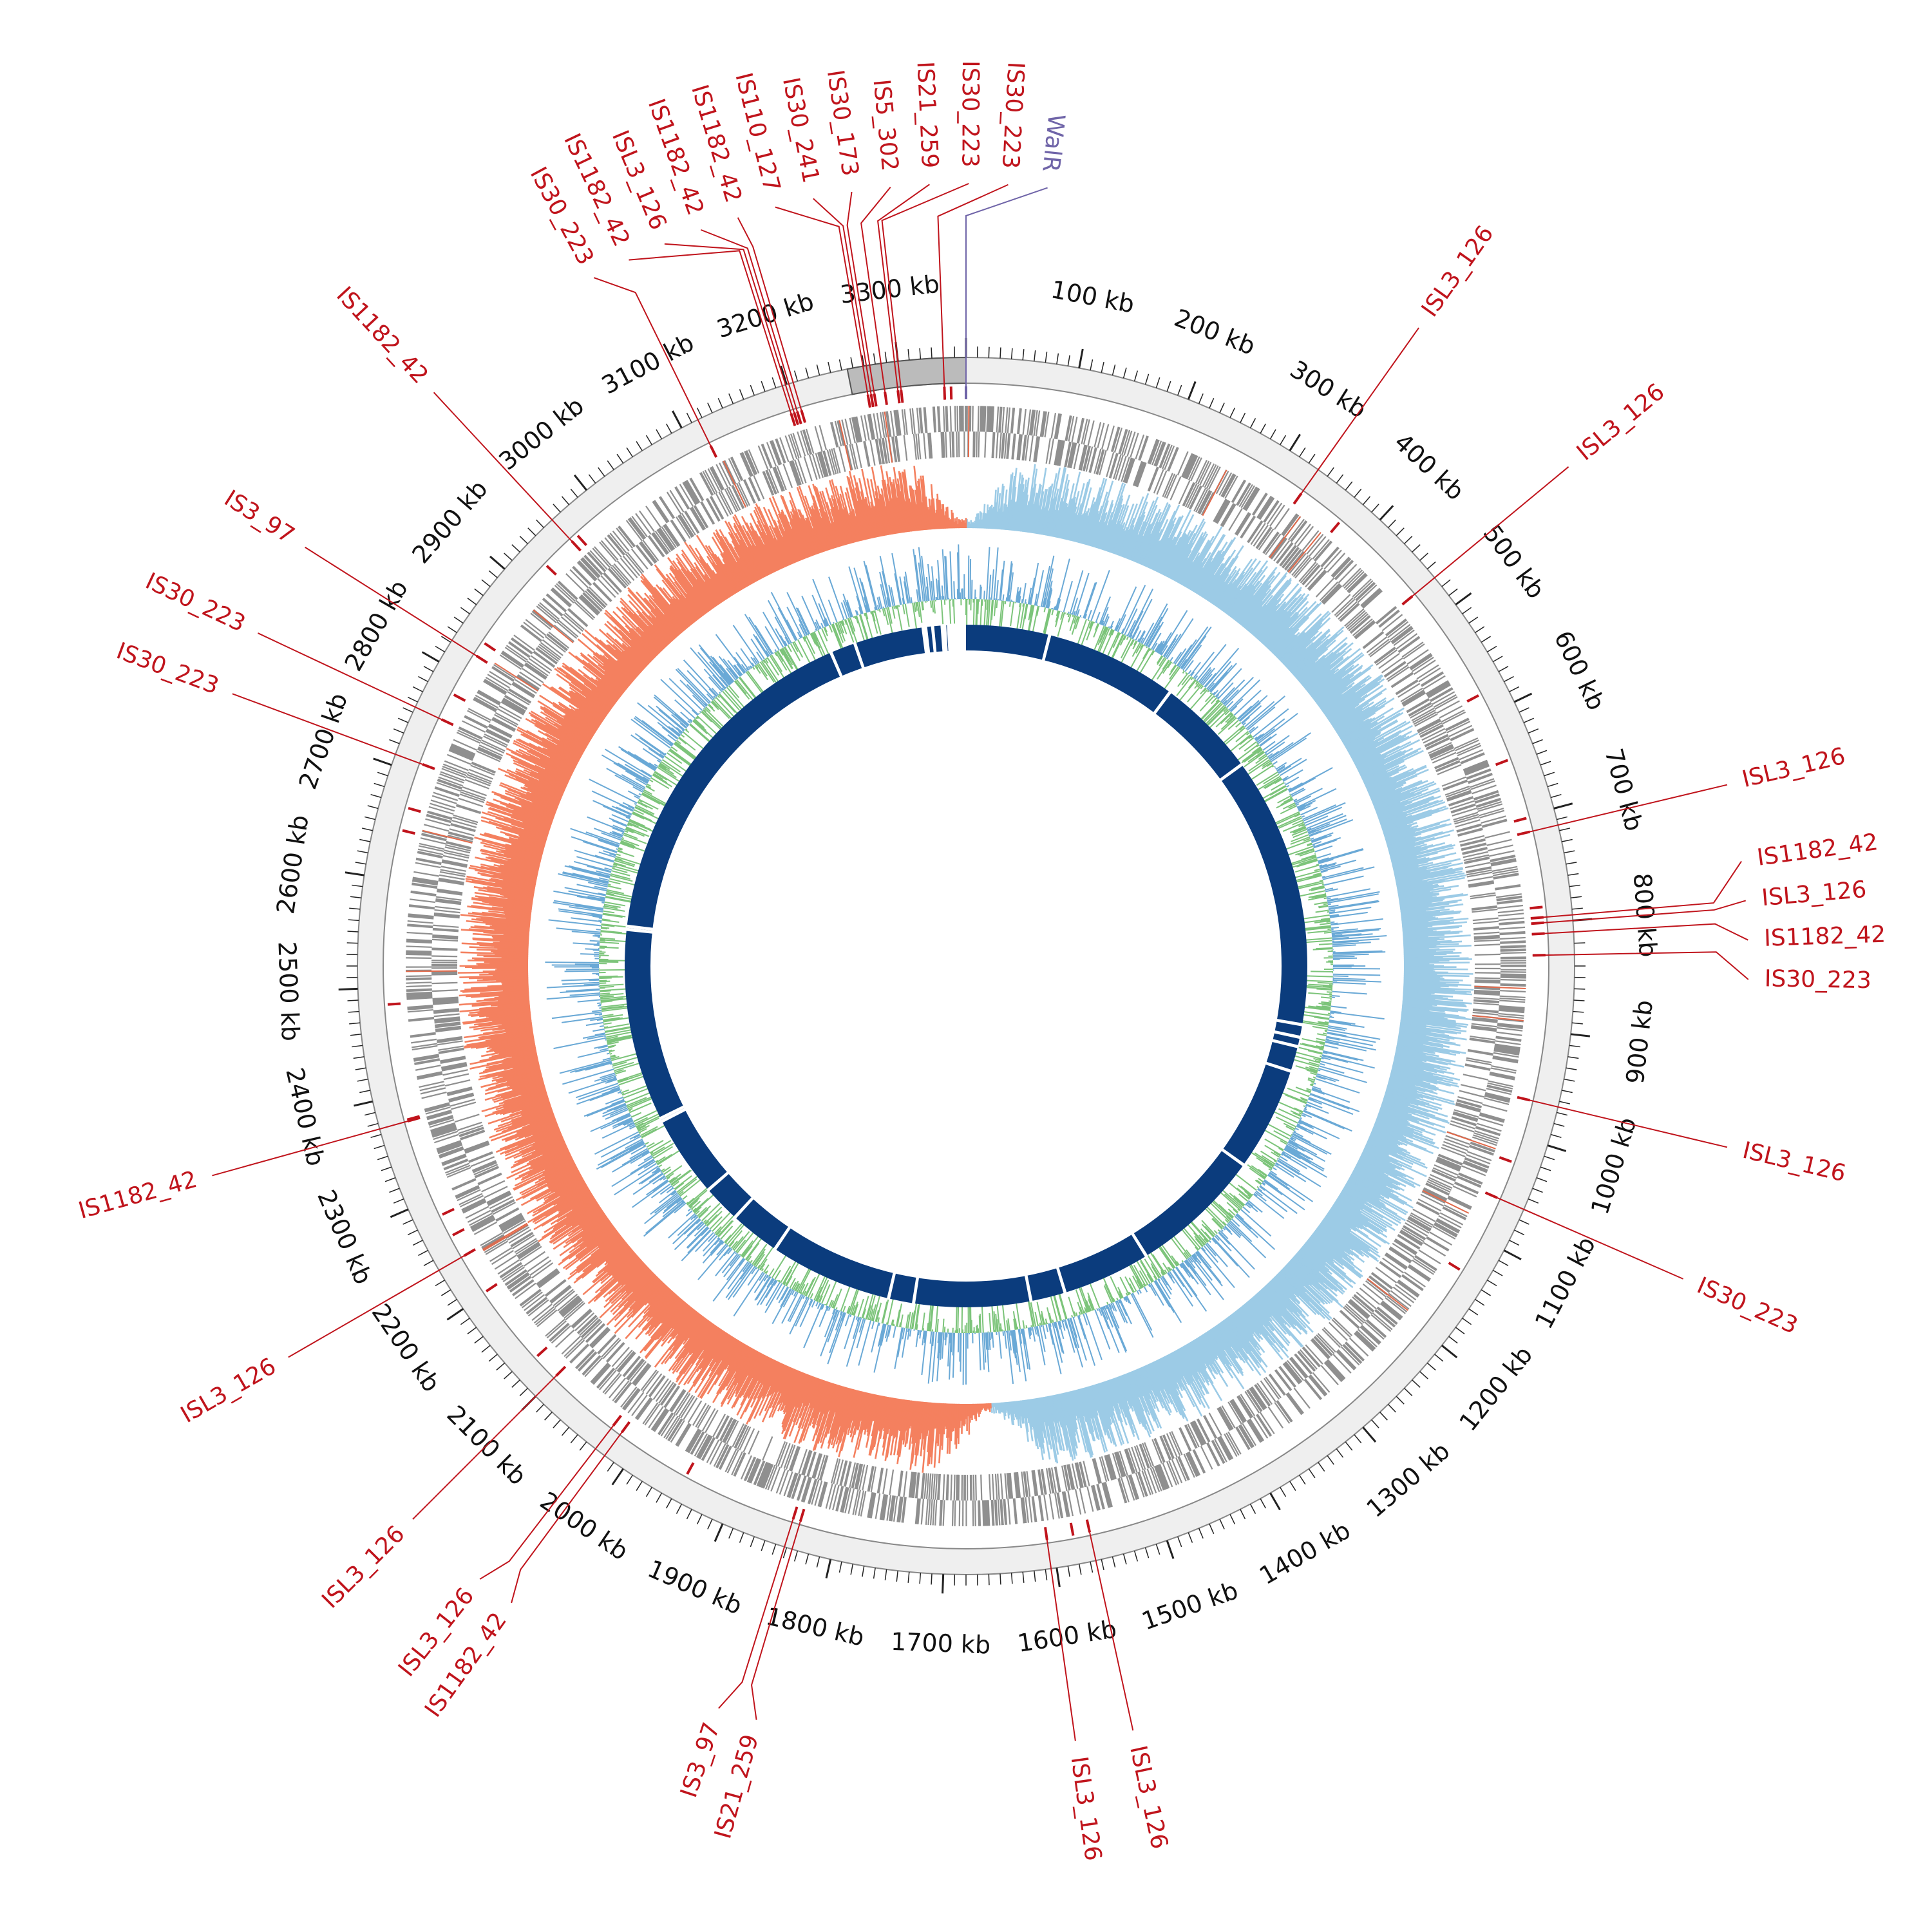 The width and height of the screenshot is (1932, 1932). I want to click on gene-feature-highlight, so click(554, 626).